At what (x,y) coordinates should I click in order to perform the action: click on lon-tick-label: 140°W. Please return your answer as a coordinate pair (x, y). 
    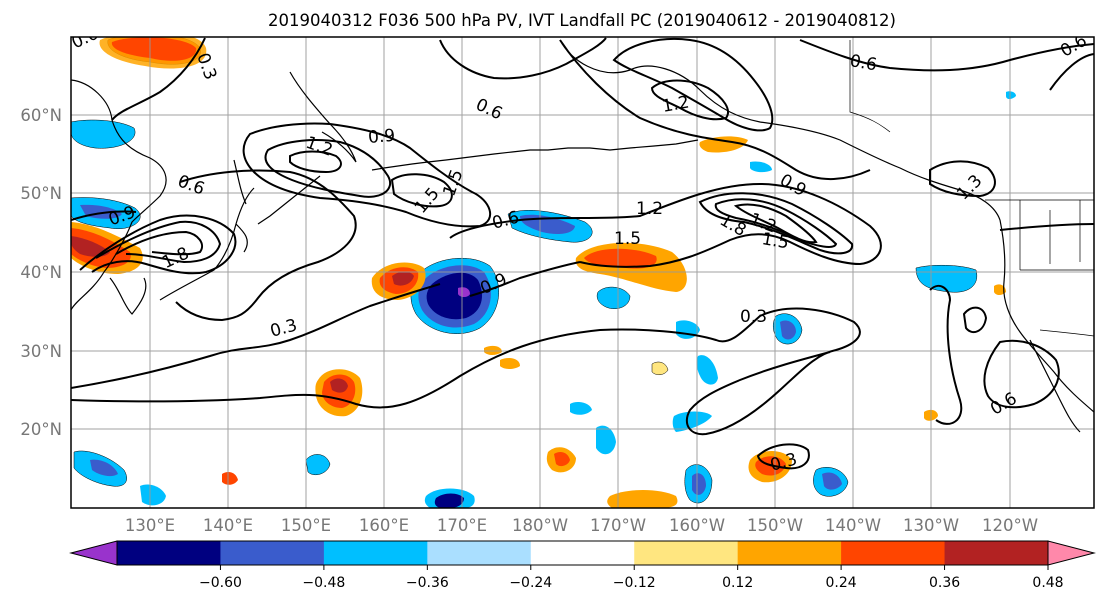
    Looking at the image, I should click on (853, 525).